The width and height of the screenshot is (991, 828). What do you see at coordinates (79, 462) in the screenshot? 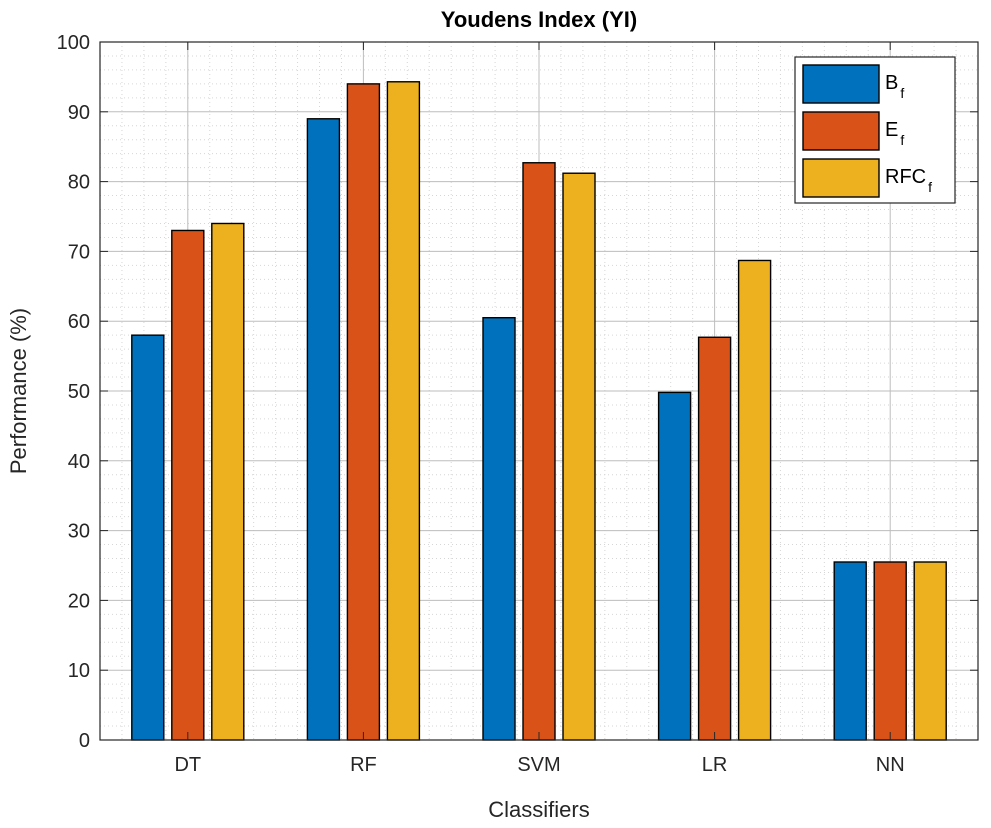
I see `y-tick-label: 40` at bounding box center [79, 462].